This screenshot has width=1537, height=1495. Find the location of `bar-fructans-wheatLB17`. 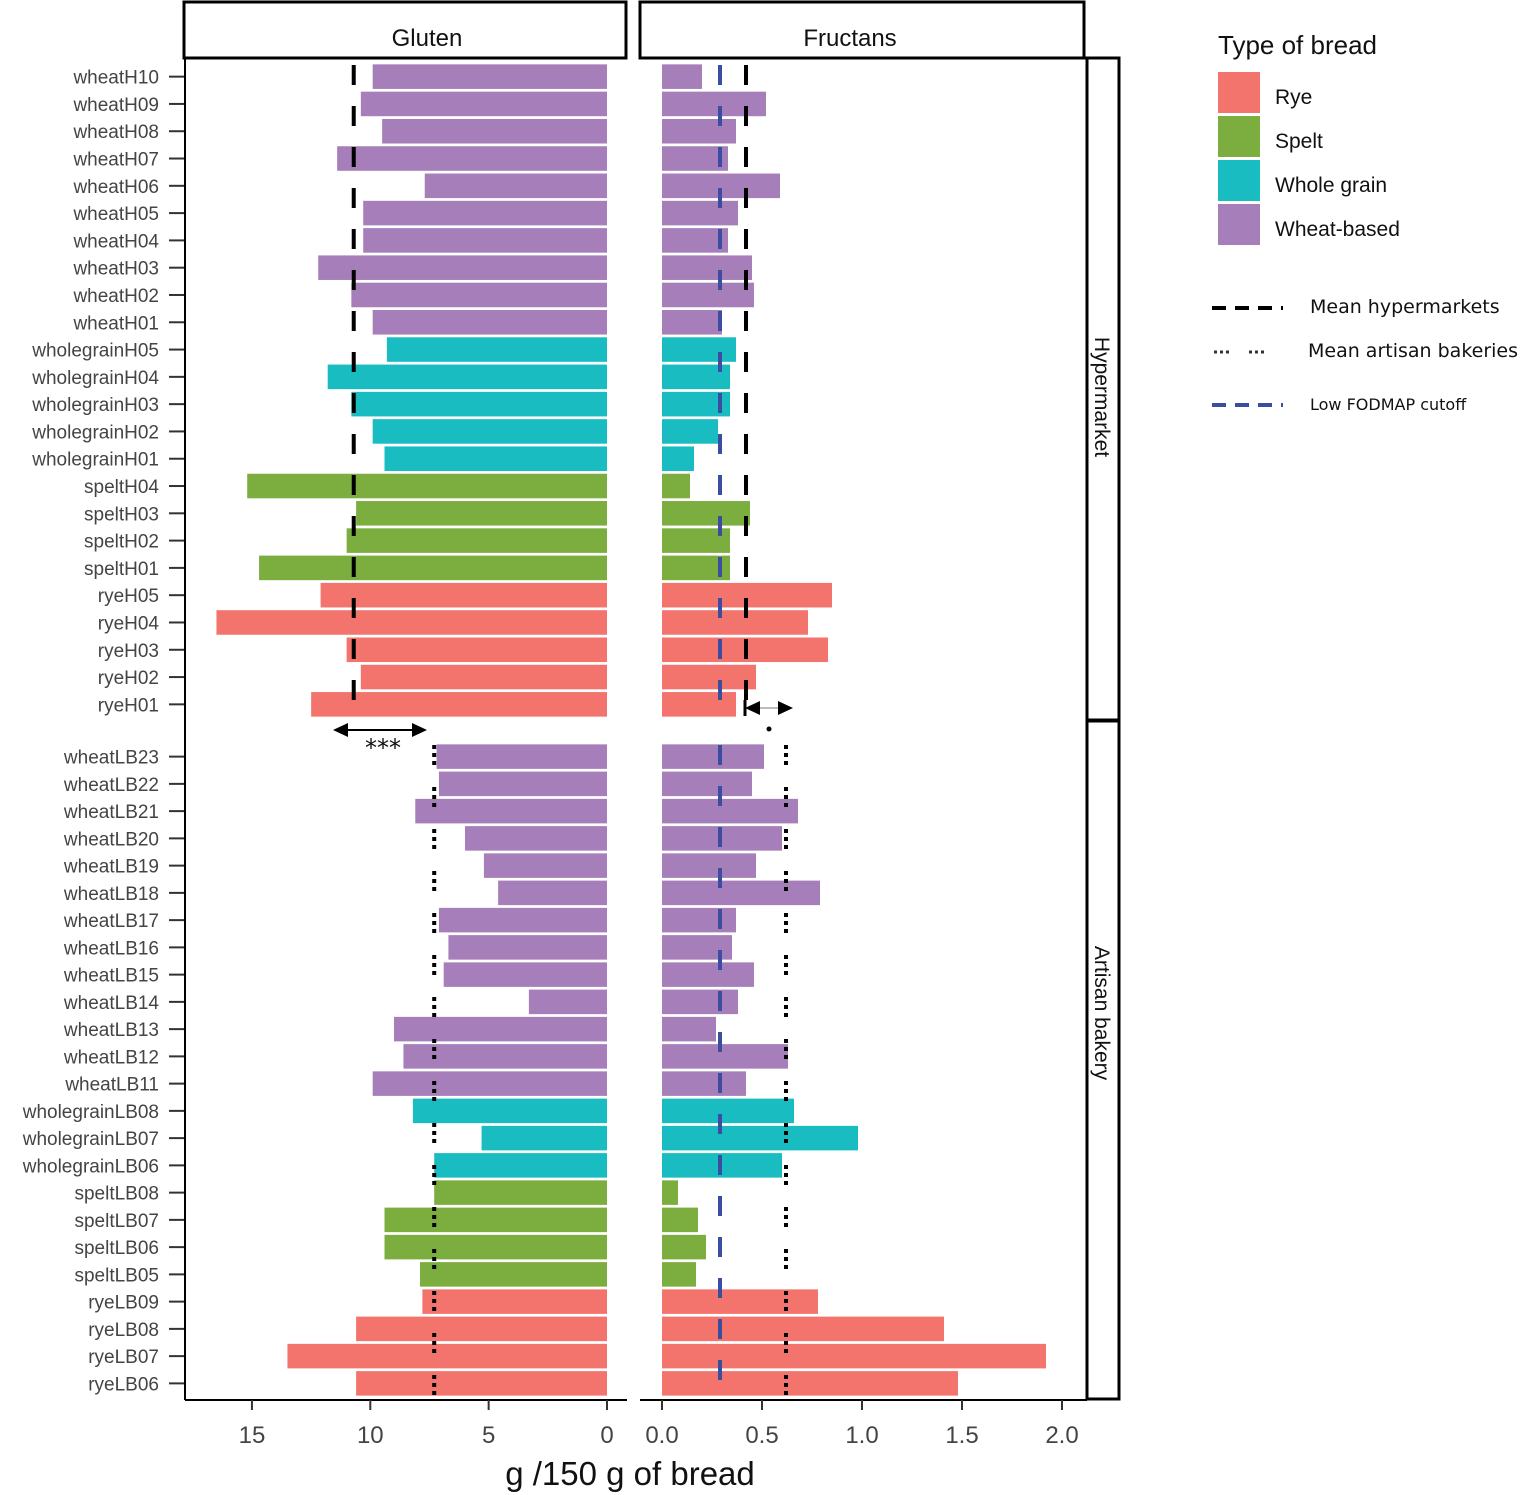

bar-fructans-wheatLB17 is located at coordinates (699, 920).